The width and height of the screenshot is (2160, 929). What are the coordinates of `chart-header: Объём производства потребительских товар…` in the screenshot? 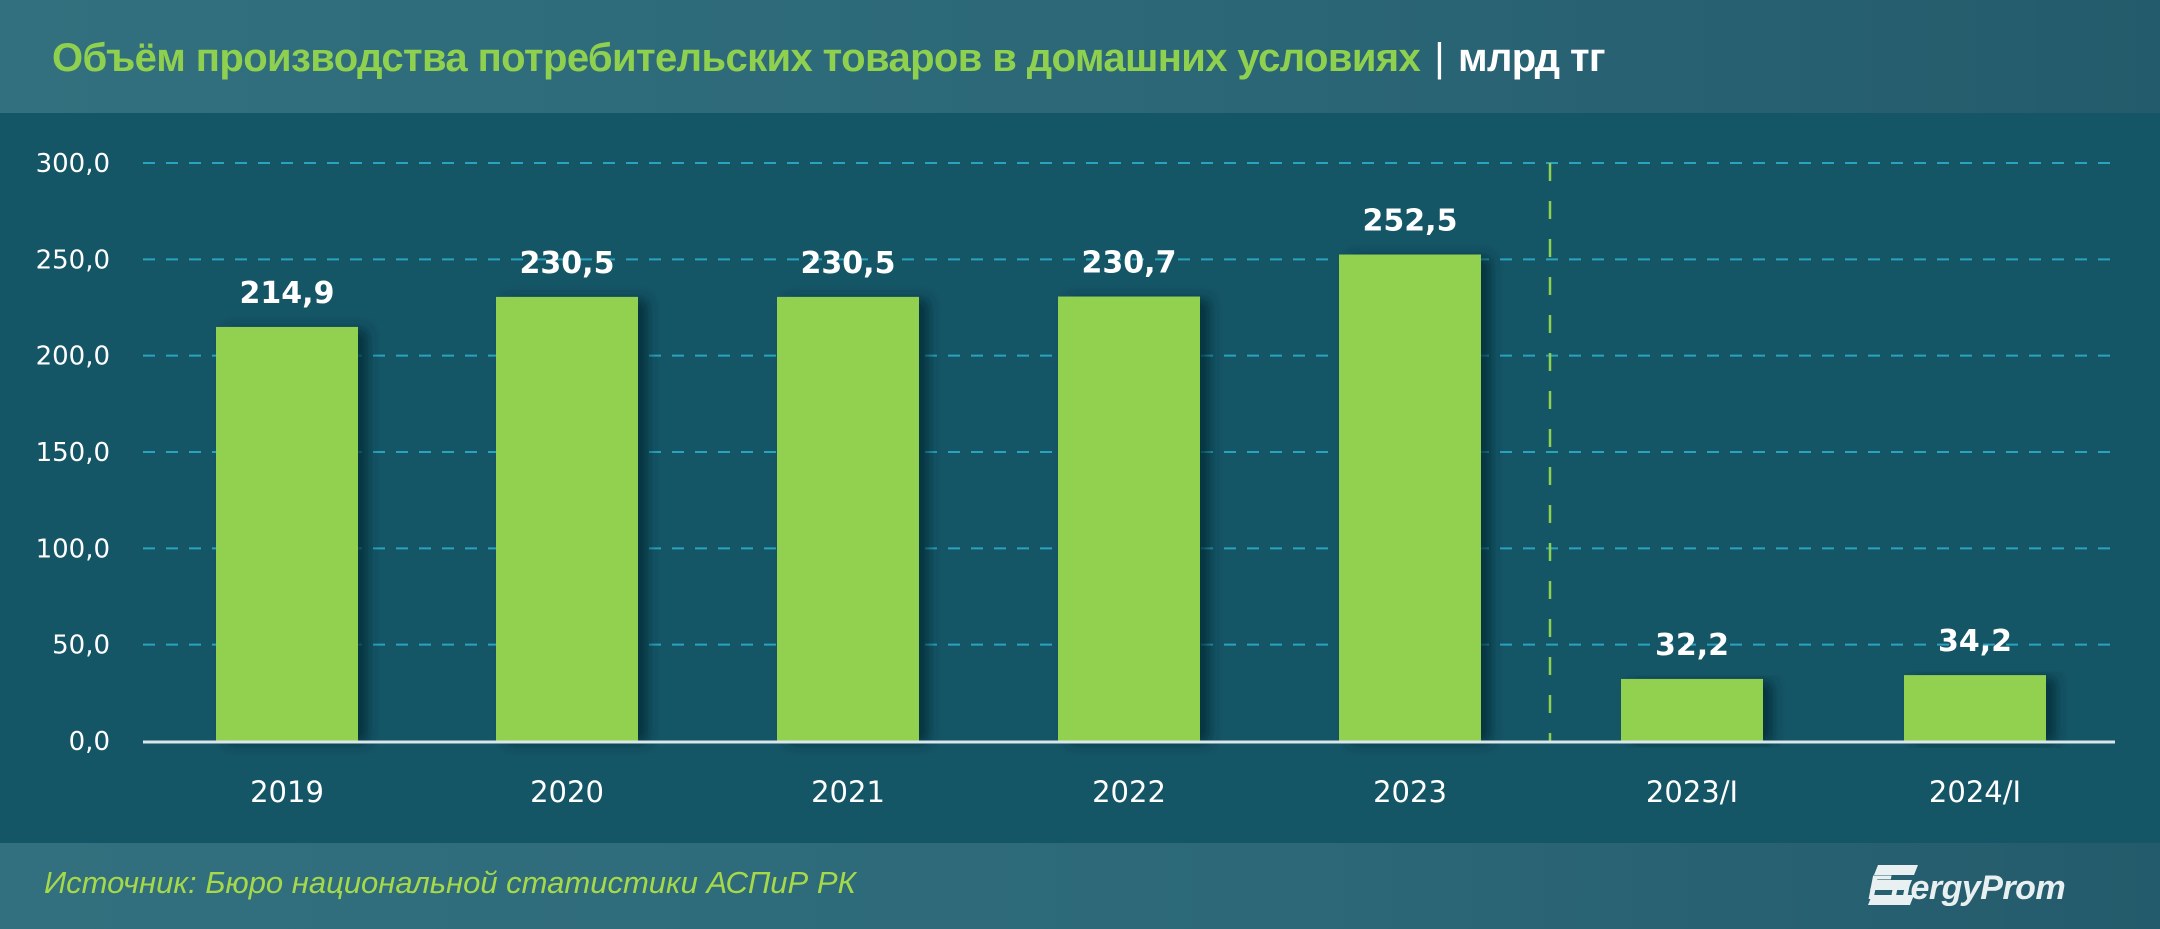 It's located at (1080, 56).